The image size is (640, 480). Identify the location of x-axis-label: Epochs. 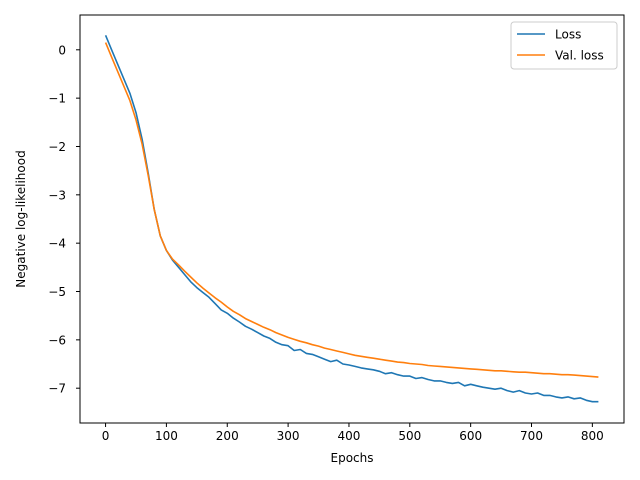
(352, 458).